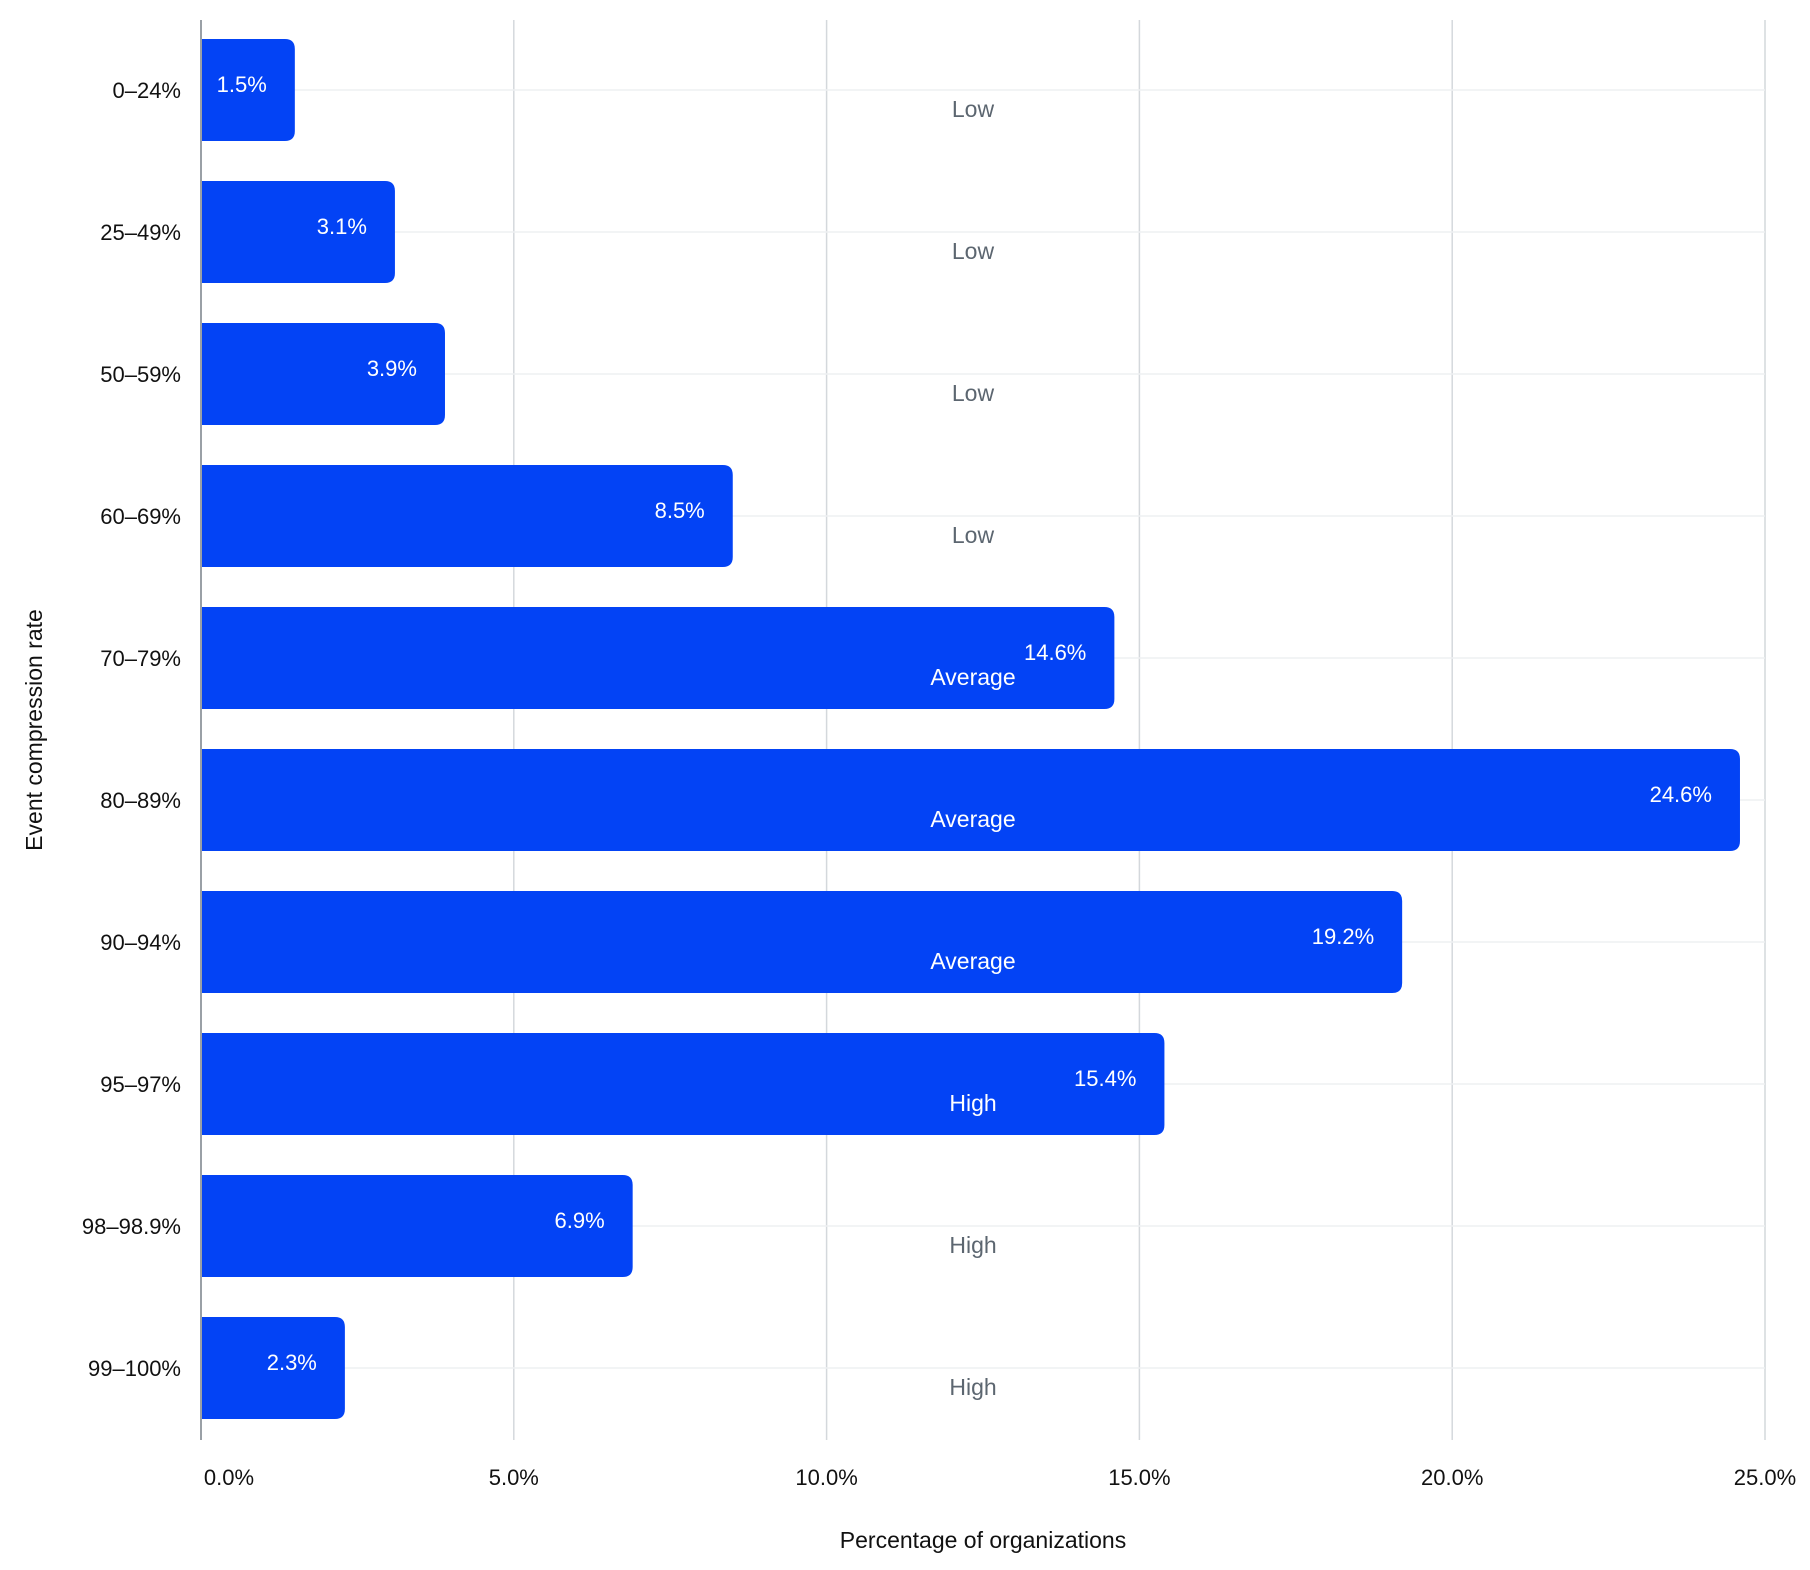 Image resolution: width=1810 pixels, height=1570 pixels. What do you see at coordinates (1452, 1477) in the screenshot?
I see `x-tick-label: 20.0%` at bounding box center [1452, 1477].